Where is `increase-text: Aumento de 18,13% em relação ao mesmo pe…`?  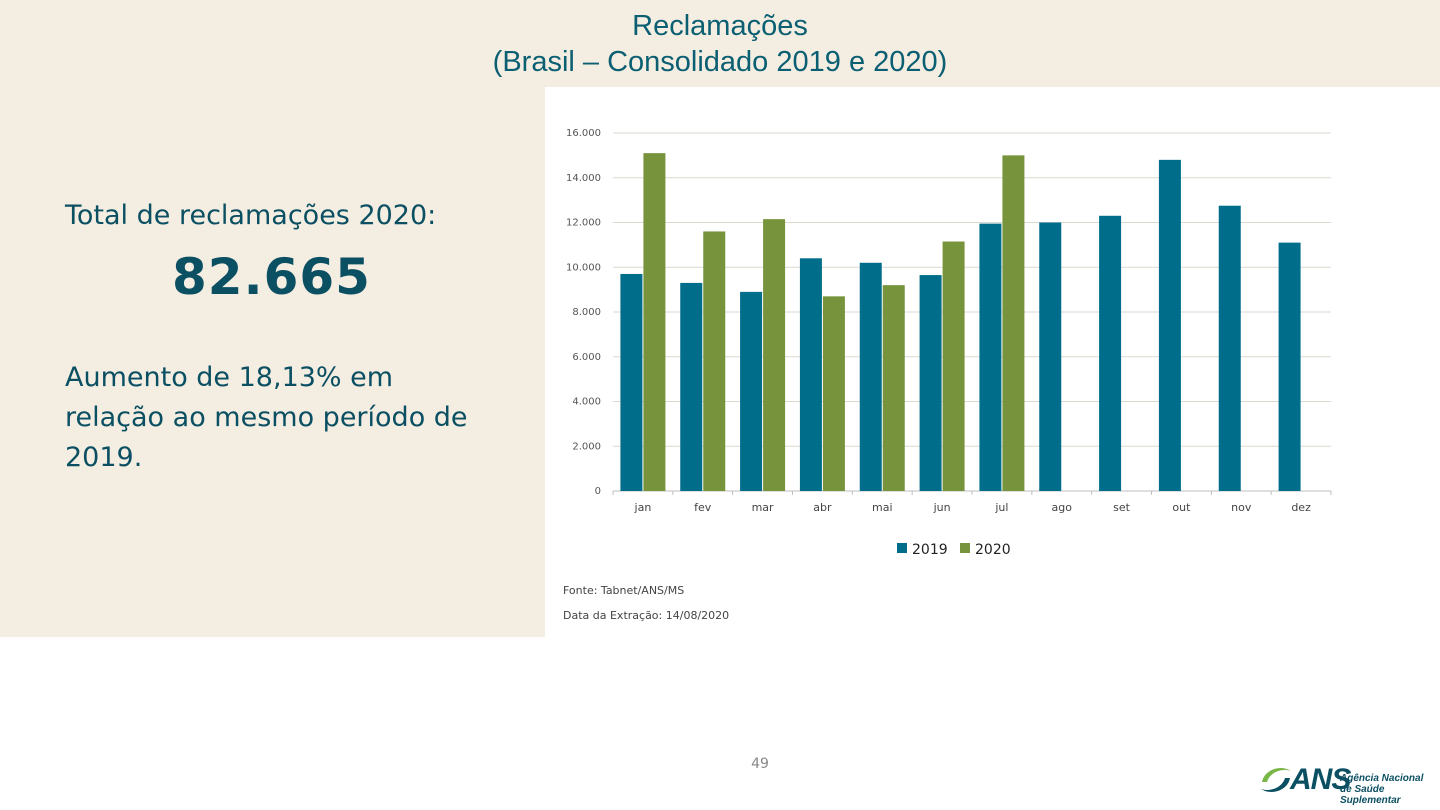
increase-text: Aumento de 18,13% em relação ao mesmo pe… is located at coordinates (266, 417).